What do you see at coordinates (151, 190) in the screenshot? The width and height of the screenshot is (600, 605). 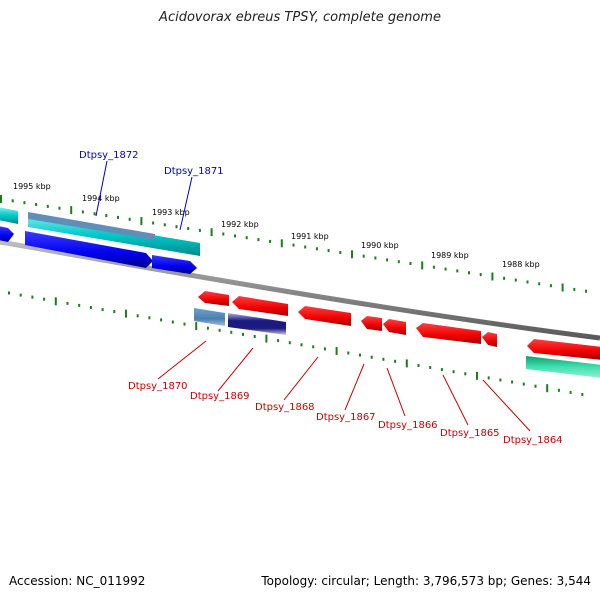 I see `forward-gene-labels: Dtpsy_1872 Dtpsy_1871` at bounding box center [151, 190].